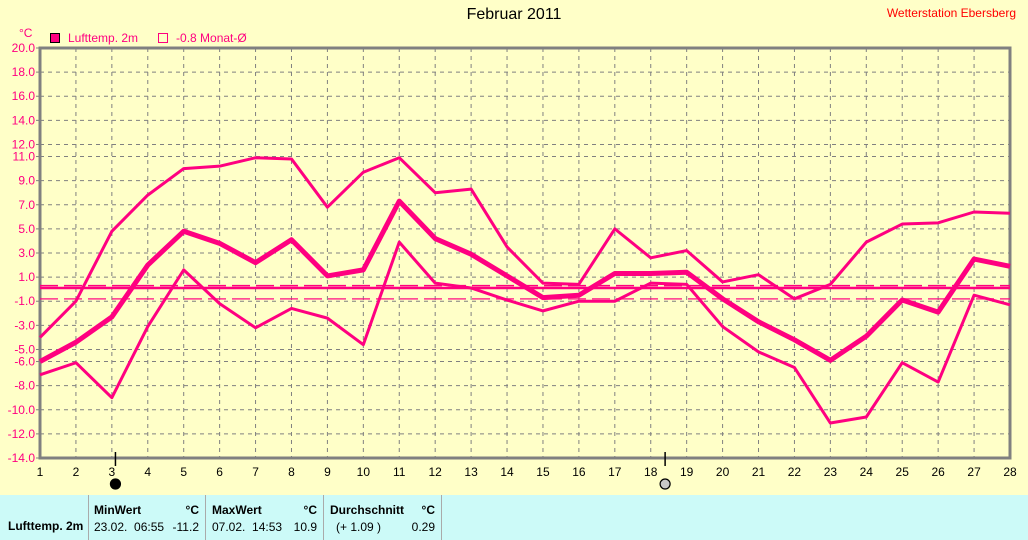 This screenshot has width=1028, height=540. Describe the element at coordinates (163, 38) in the screenshot. I see `legend-swatch-month-avg` at that location.